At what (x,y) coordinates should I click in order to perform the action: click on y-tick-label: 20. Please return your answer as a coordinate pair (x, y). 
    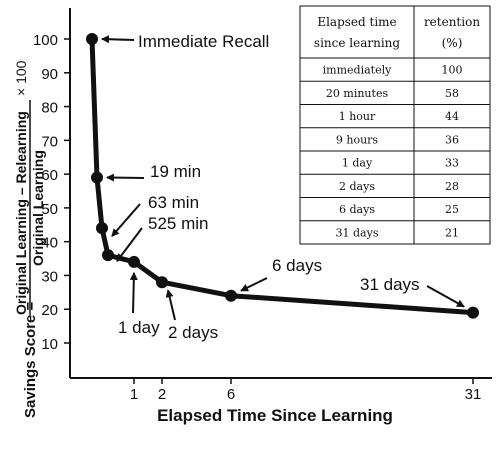
    Looking at the image, I should click on (49, 310).